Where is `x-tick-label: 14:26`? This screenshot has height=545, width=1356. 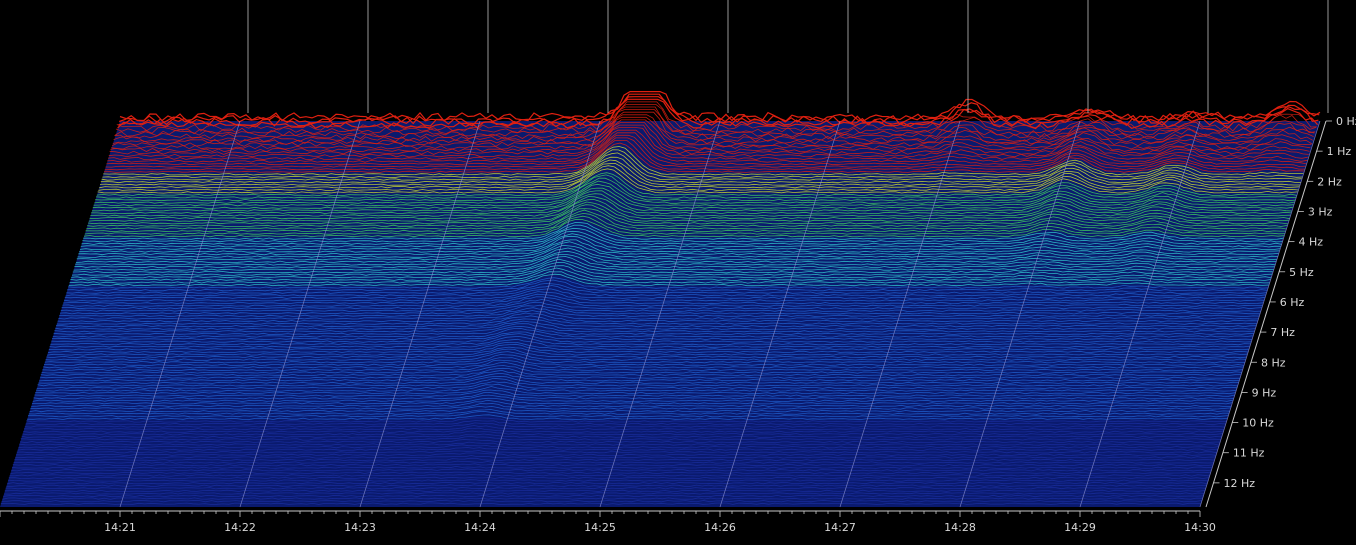 x-tick-label: 14:26 is located at coordinates (720, 527).